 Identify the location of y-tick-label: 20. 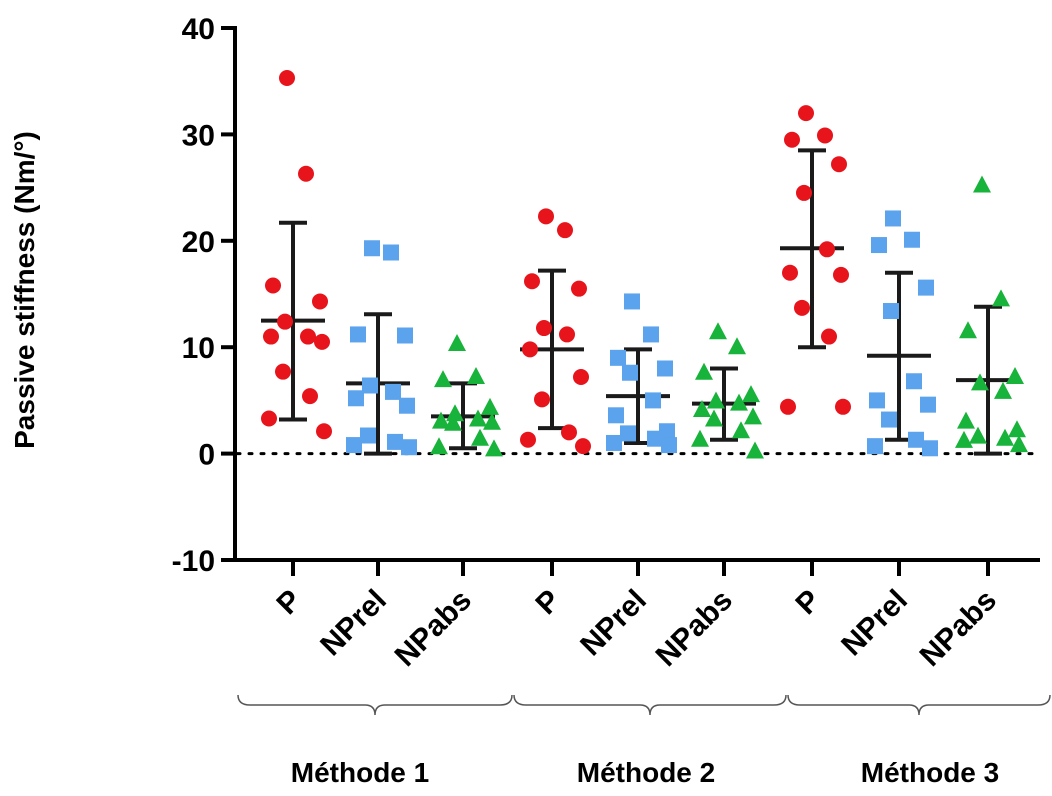
(198, 242).